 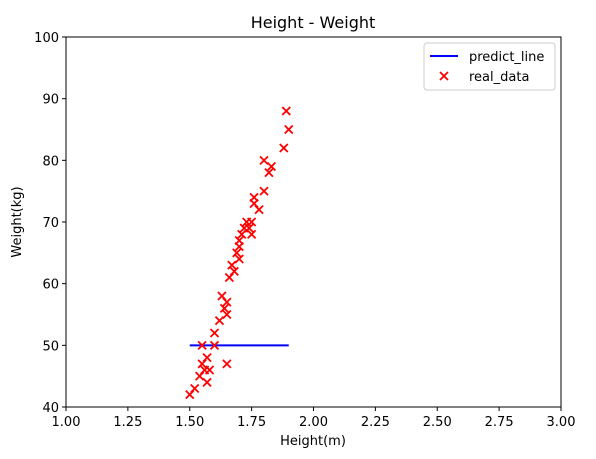 What do you see at coordinates (127, 422) in the screenshot?
I see `x-tick-label: 1.25` at bounding box center [127, 422].